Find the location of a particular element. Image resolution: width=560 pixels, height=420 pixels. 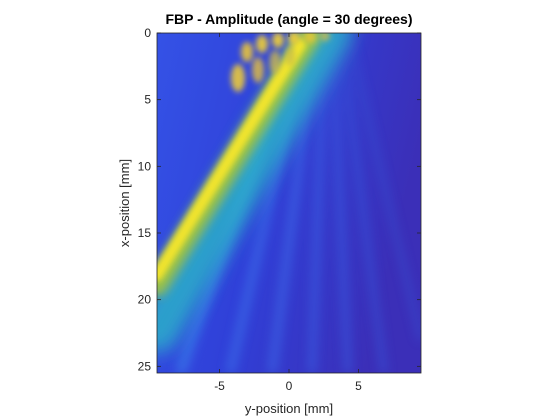

y-tick-label: 10 is located at coordinates (145, 166).